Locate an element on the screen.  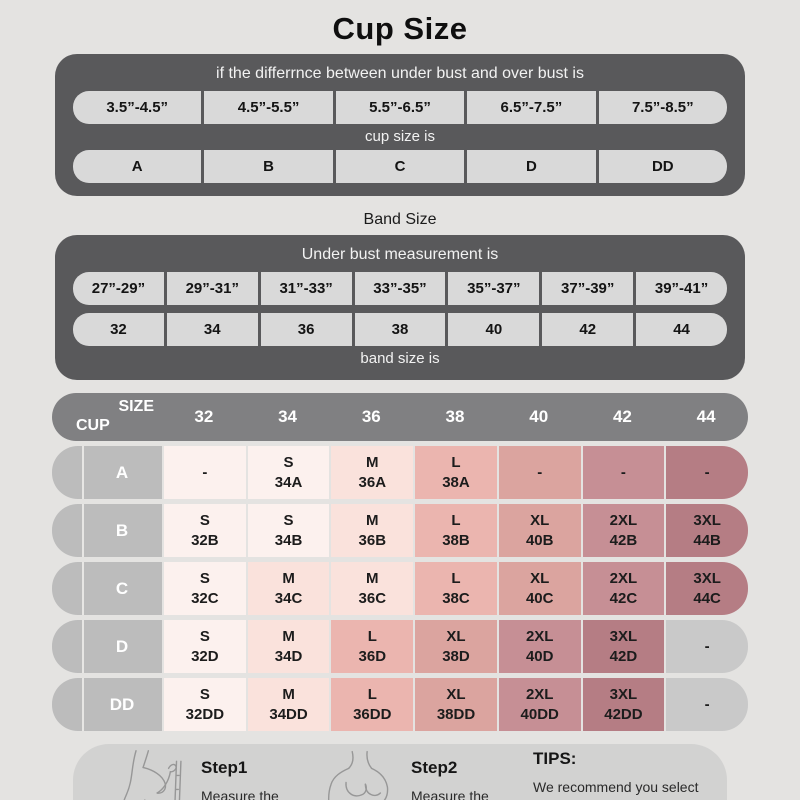
band-panel-header: Under bust measurement is is located at coordinates (400, 254).